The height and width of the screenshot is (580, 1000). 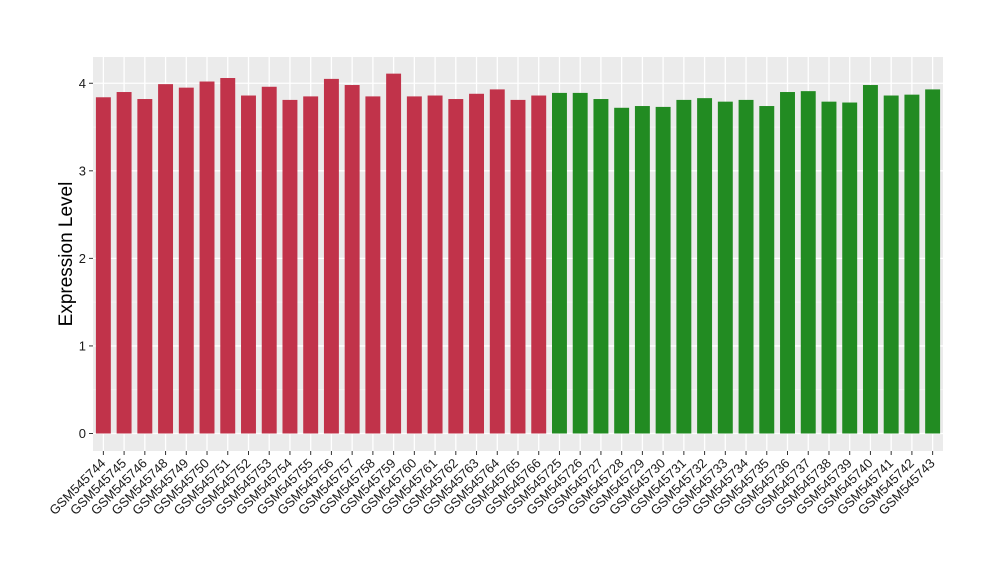 I want to click on bar-gsm545743, so click(x=933, y=261).